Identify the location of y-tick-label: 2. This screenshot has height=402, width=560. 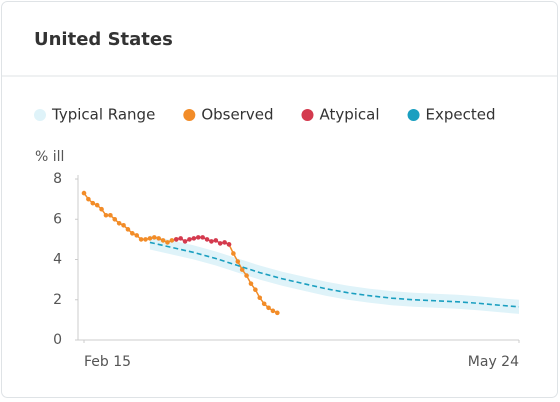
(57, 300).